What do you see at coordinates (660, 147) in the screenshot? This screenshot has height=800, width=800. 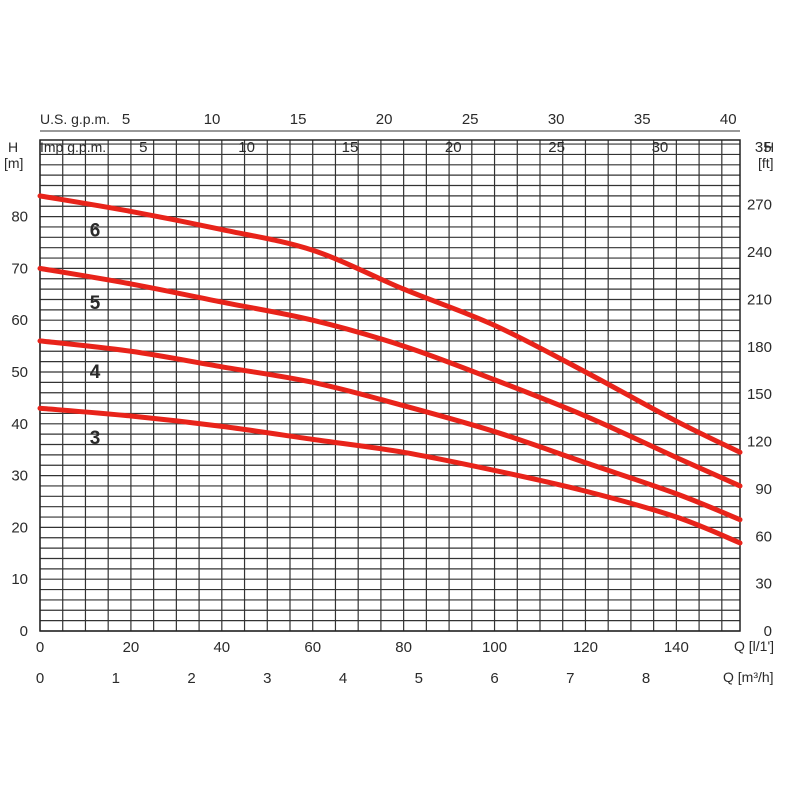 I see `top-imp-tick-label: 30` at bounding box center [660, 147].